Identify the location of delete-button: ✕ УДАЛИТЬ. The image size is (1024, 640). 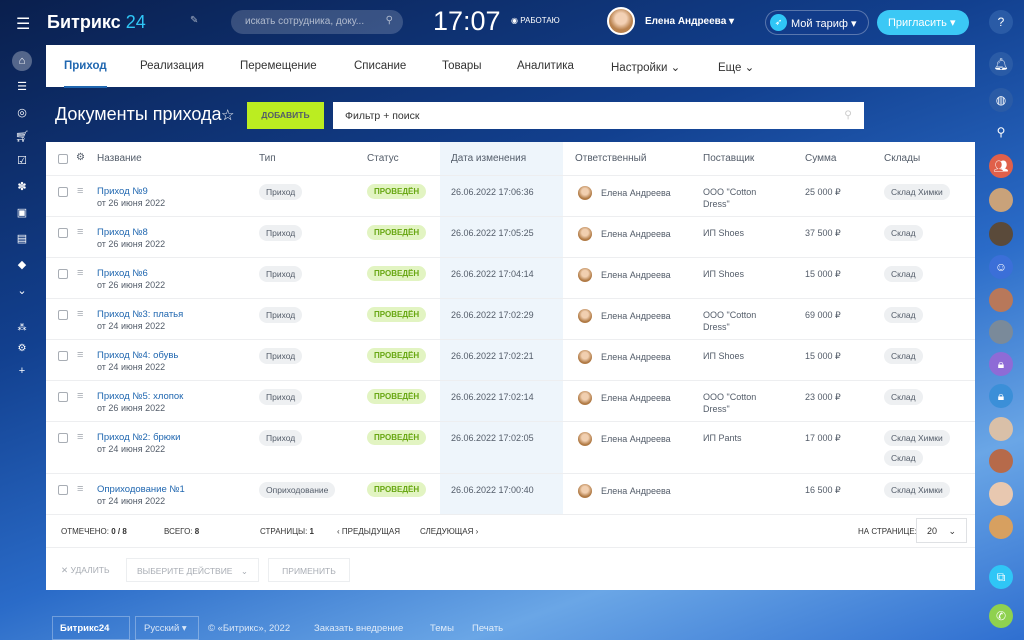
(85, 570).